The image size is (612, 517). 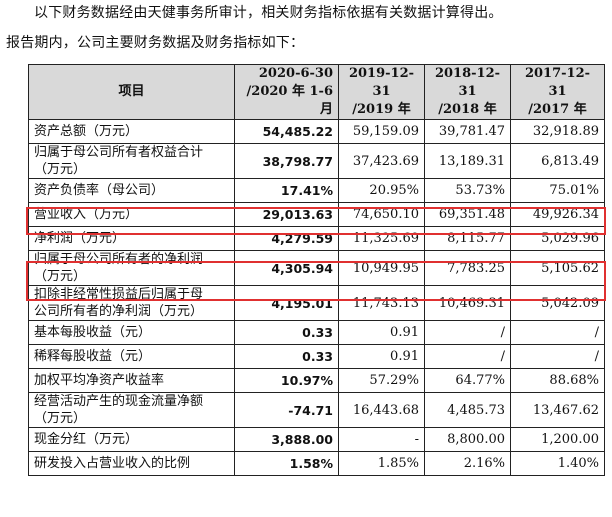 I want to click on table-row: 资产负债率（母公司） 17.41% 20.95% 53.73% 75.01%, so click(x=316, y=190).